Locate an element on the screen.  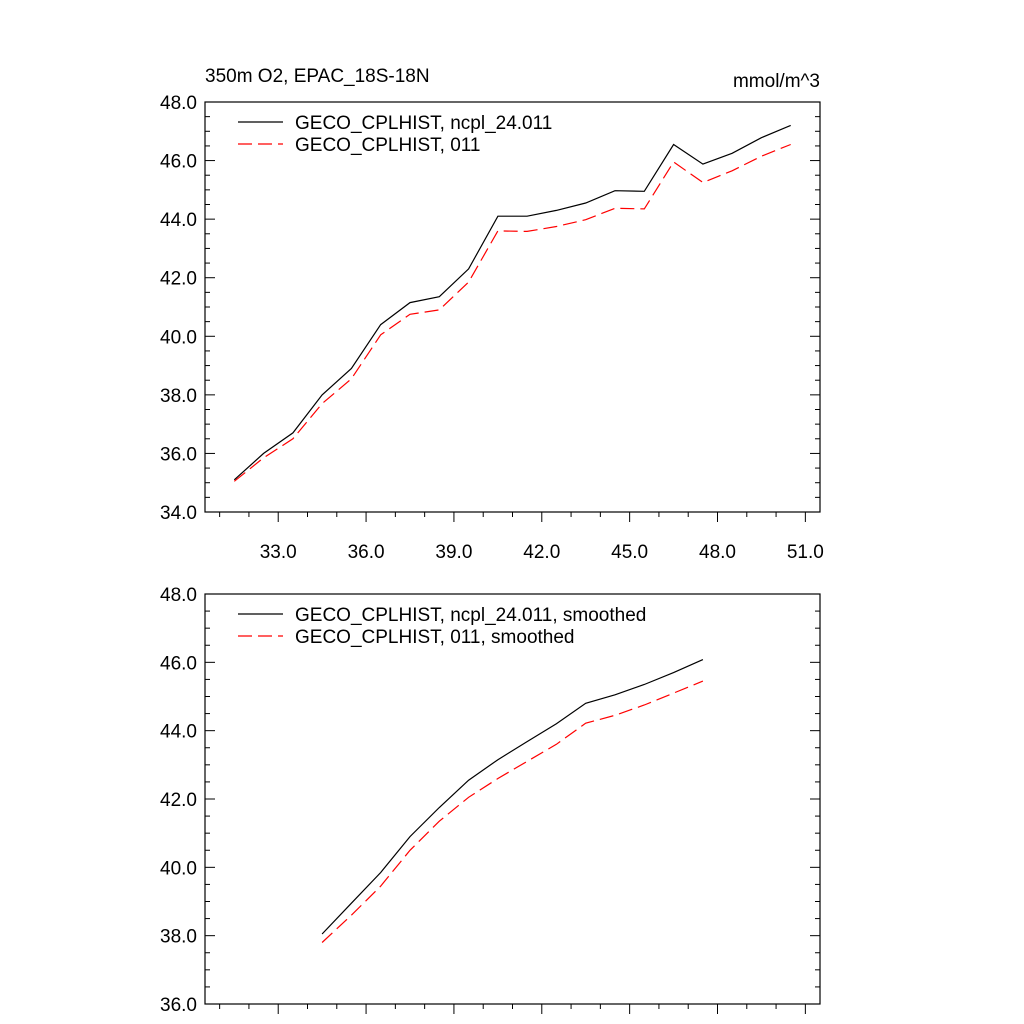
y-tick-label: 34.0 is located at coordinates (178, 513).